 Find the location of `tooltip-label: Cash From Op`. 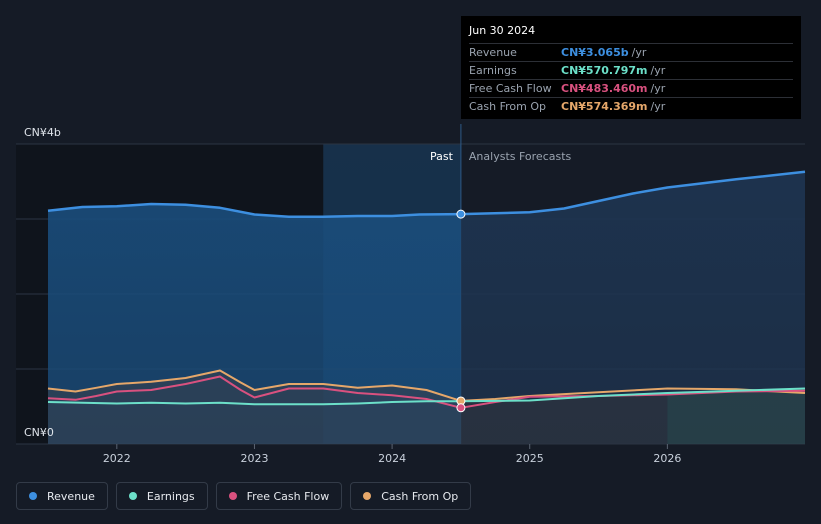

tooltip-label: Cash From Op is located at coordinates (508, 106).